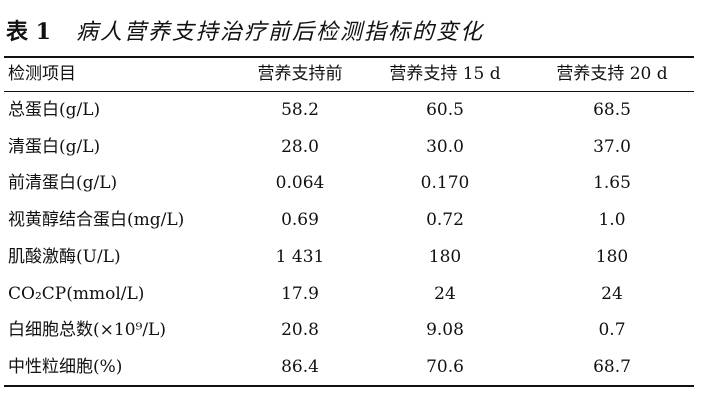  Describe the element at coordinates (612, 220) in the screenshot. I see `value-cell: 1.0` at that location.